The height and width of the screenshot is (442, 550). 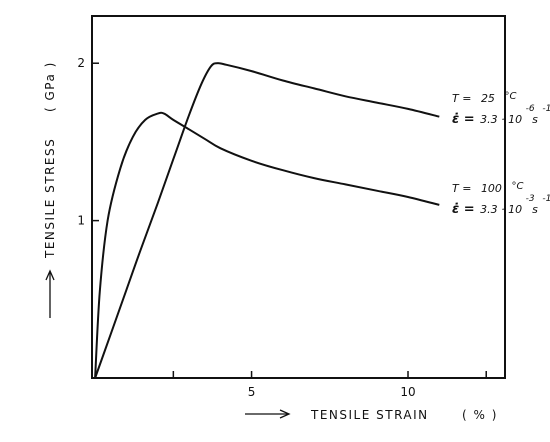 What do you see at coordinates (535, 209) in the screenshot?
I see `series-2-rate-unit: s` at bounding box center [535, 209].